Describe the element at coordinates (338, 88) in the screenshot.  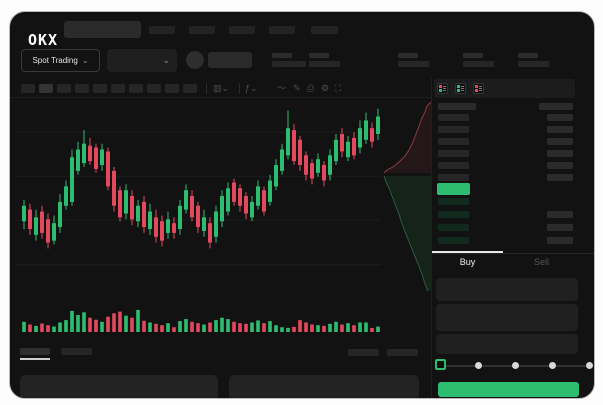
I see `fullscreen-icon: ⛶` at that location.